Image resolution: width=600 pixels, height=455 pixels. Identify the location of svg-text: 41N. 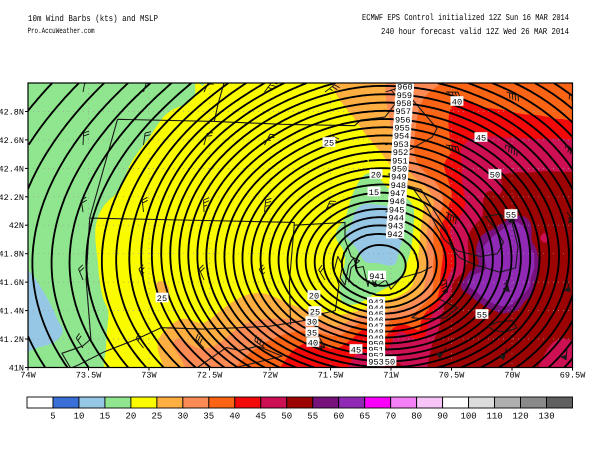
(16, 369).